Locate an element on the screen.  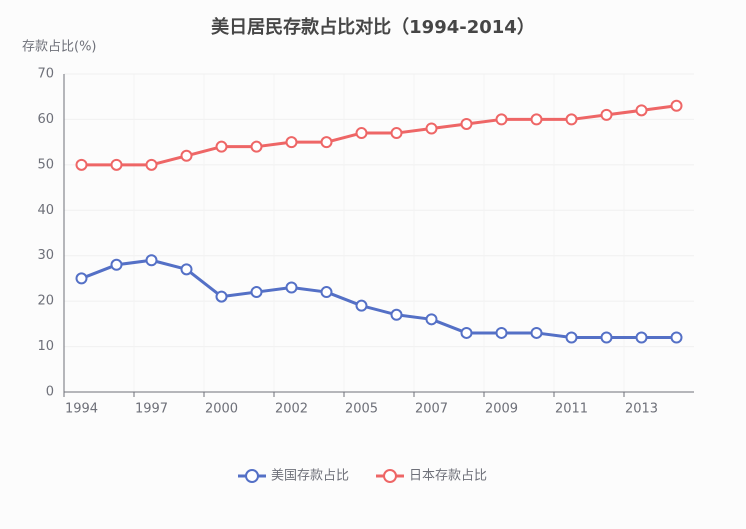
y-tick-label: 10 is located at coordinates (45, 346).